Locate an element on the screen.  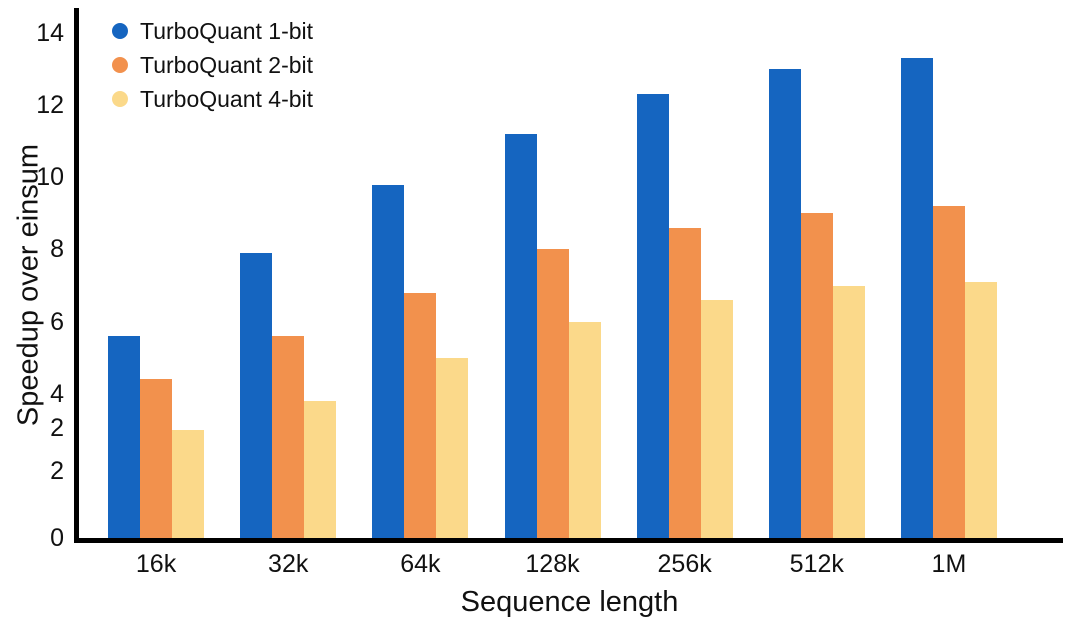
legend-item: TurboQuant 1-bit is located at coordinates (212, 31).